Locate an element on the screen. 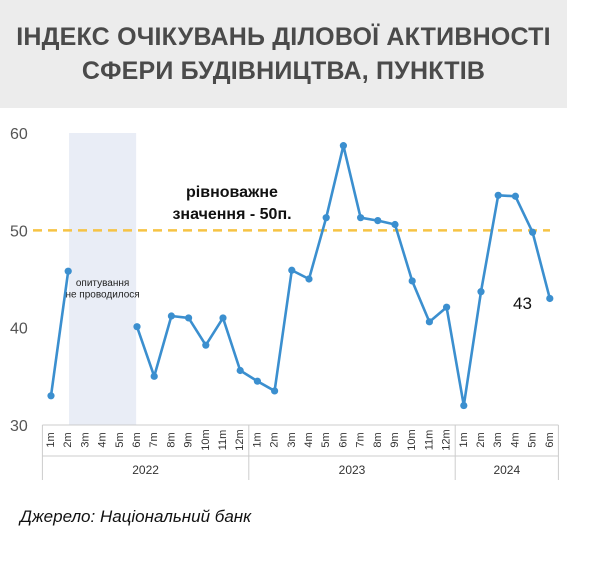  series-line is located at coordinates (59, 333).